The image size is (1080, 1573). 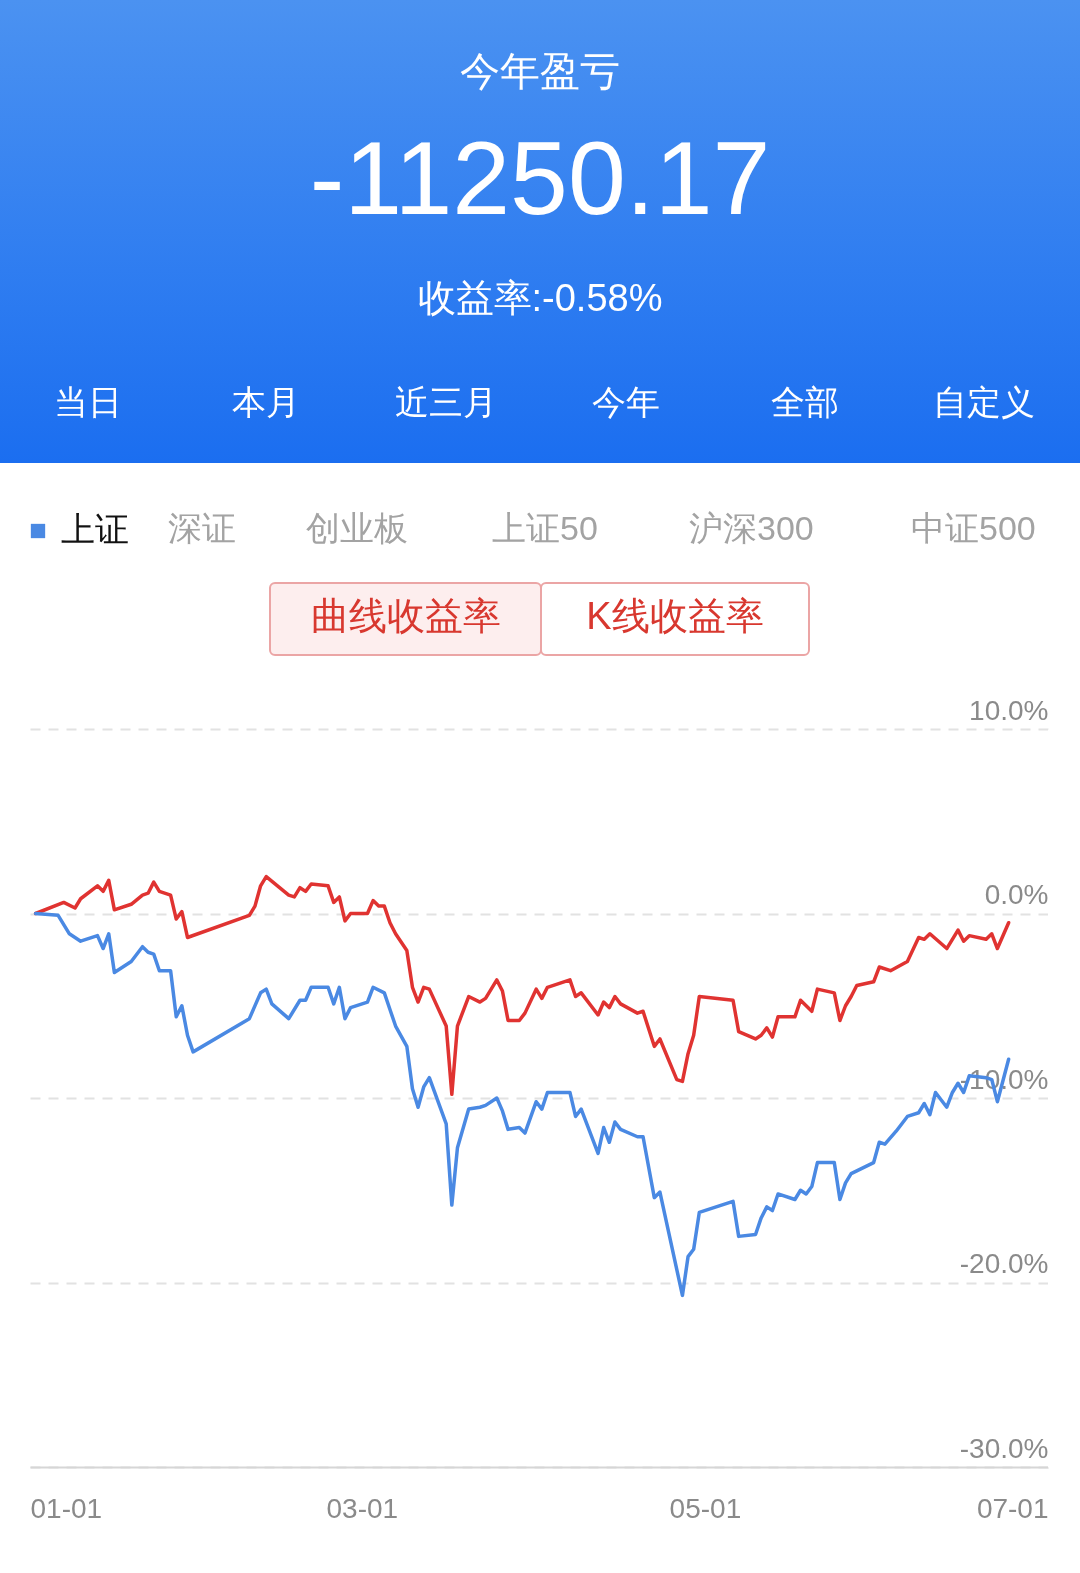 What do you see at coordinates (705, 1508) in the screenshot?
I see `x-tick-label: 05-01` at bounding box center [705, 1508].